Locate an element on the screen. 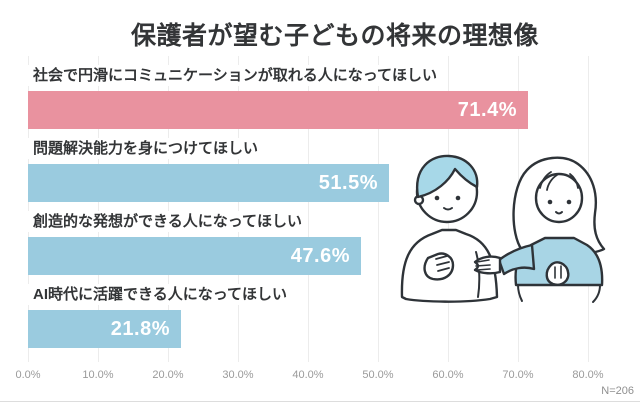 This screenshot has width=640, height=407. bar-category-label: 社会で円滑にコミュニケーションが取れる人になってほしい is located at coordinates (234, 75).